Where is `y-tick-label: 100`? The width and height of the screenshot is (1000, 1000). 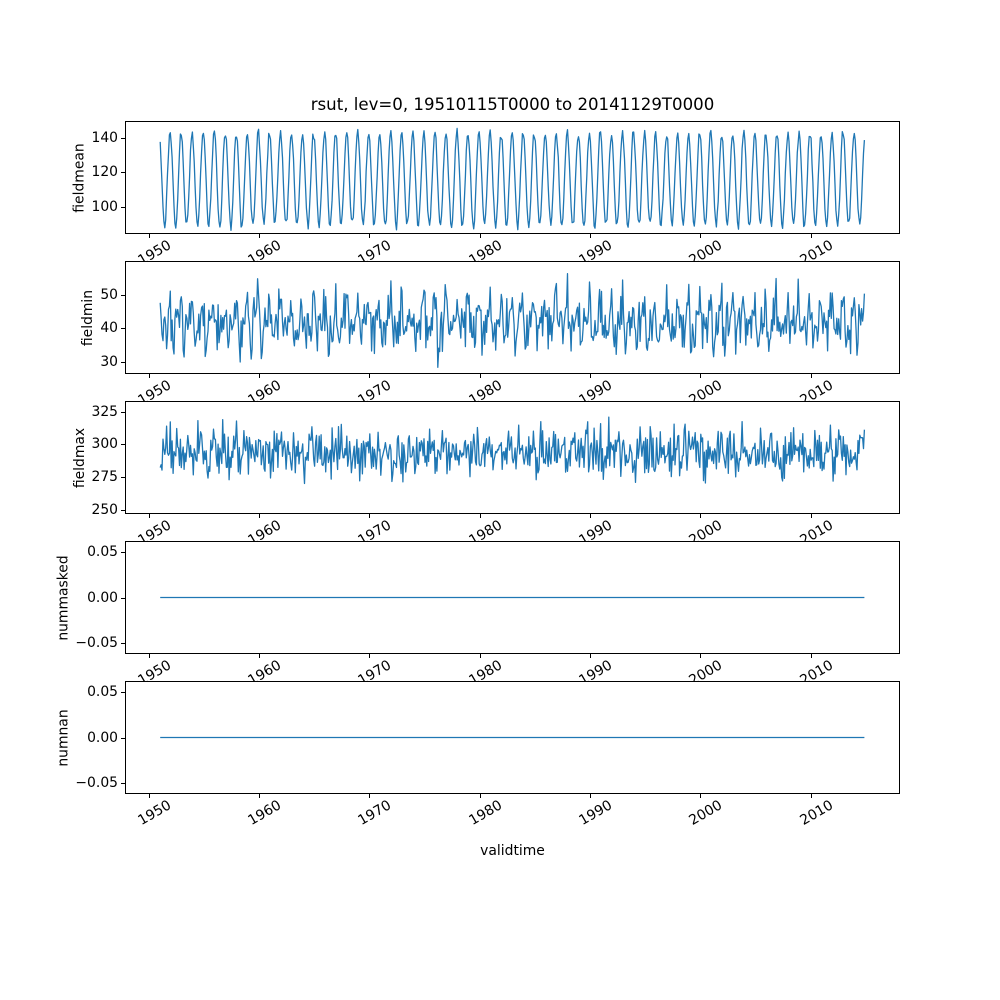
y-tick-label: 100 is located at coordinates (104, 206).